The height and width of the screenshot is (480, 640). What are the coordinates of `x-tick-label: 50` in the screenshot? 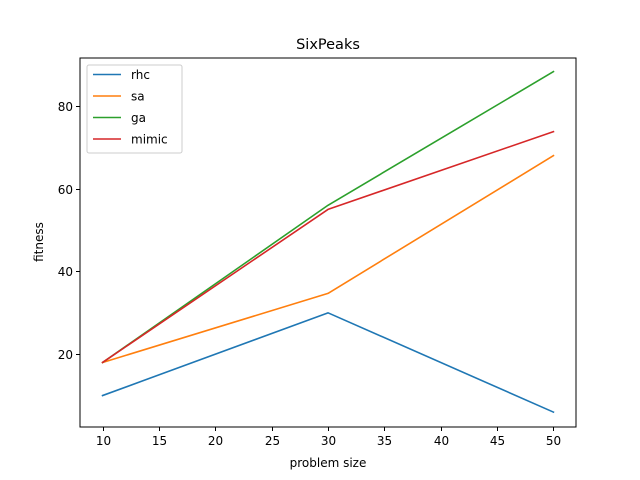 It's located at (553, 441).